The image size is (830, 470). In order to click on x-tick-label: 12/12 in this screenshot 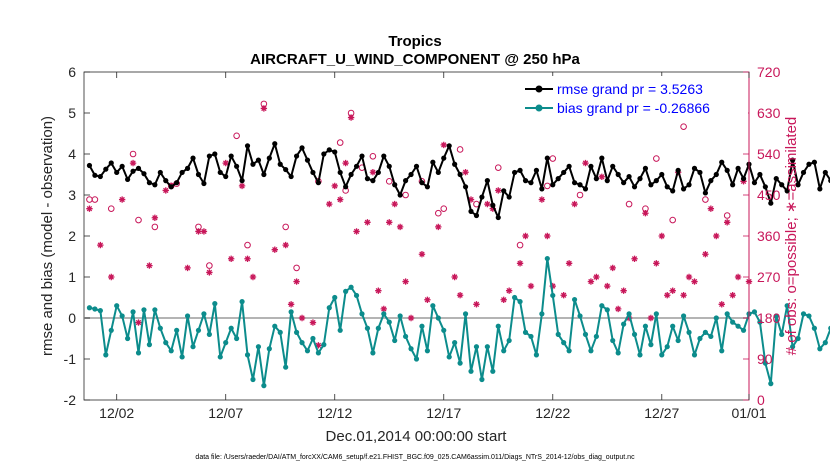, I will do `click(334, 413)`.